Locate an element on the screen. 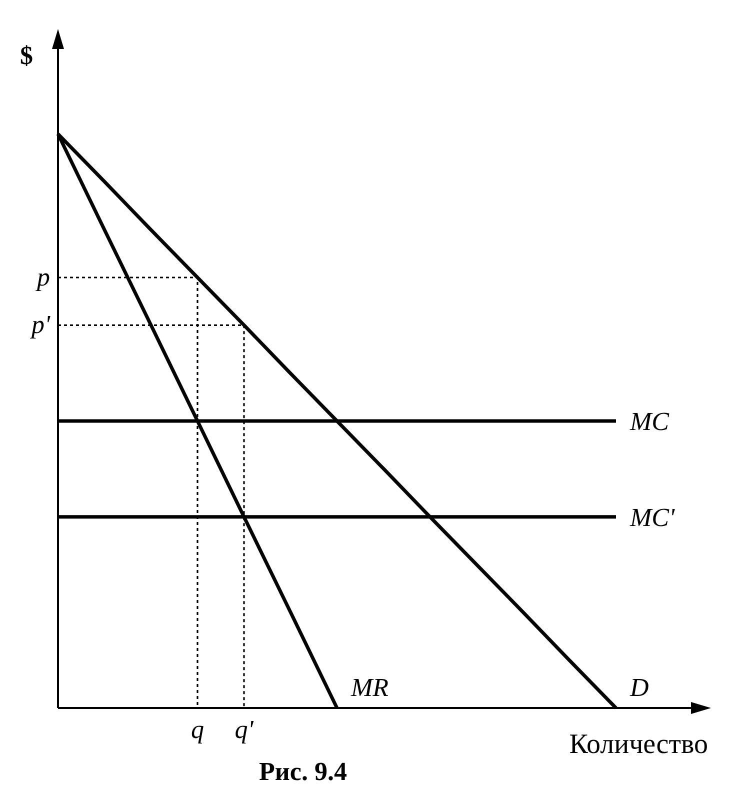  x-tick-label: q' is located at coordinates (244, 729).